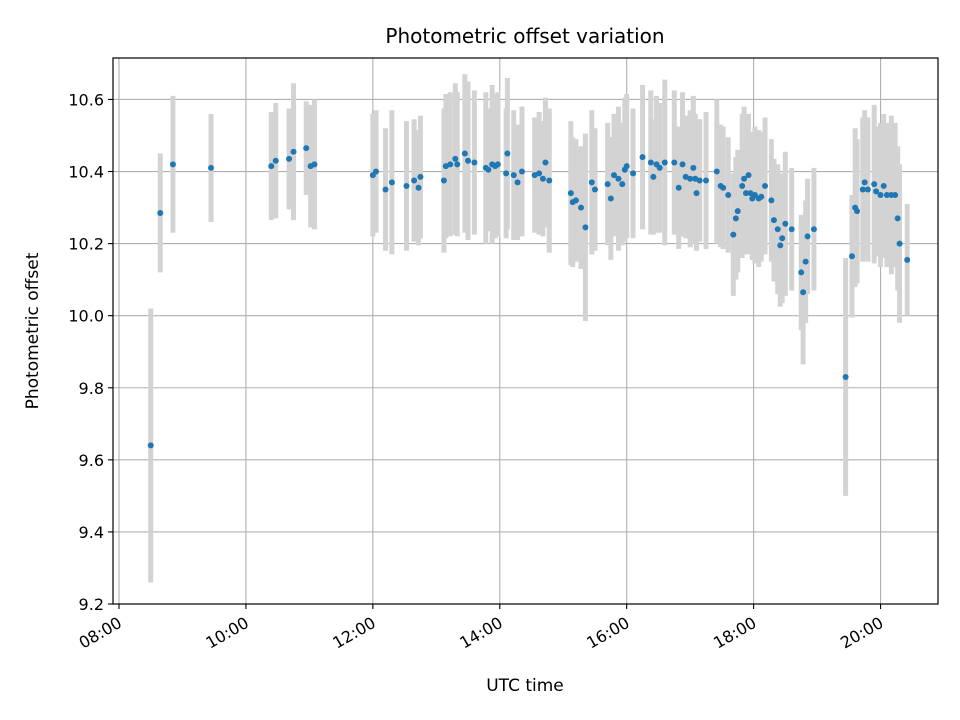  Describe the element at coordinates (86, 244) in the screenshot. I see `y-tick-label: 10.2` at that location.